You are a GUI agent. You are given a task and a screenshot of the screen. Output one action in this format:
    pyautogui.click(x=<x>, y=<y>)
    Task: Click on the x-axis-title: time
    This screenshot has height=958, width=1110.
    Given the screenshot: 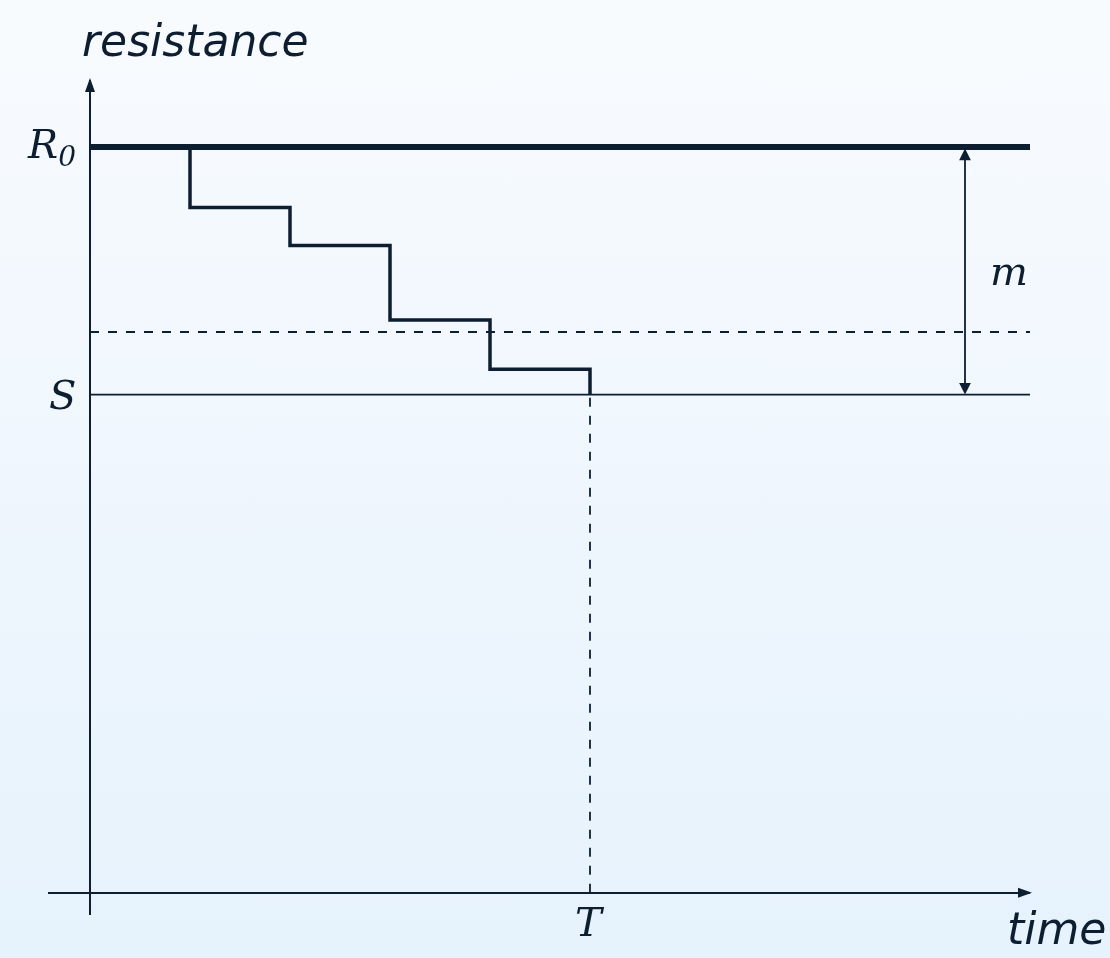 What is the action you would take?
    pyautogui.click(x=1057, y=928)
    